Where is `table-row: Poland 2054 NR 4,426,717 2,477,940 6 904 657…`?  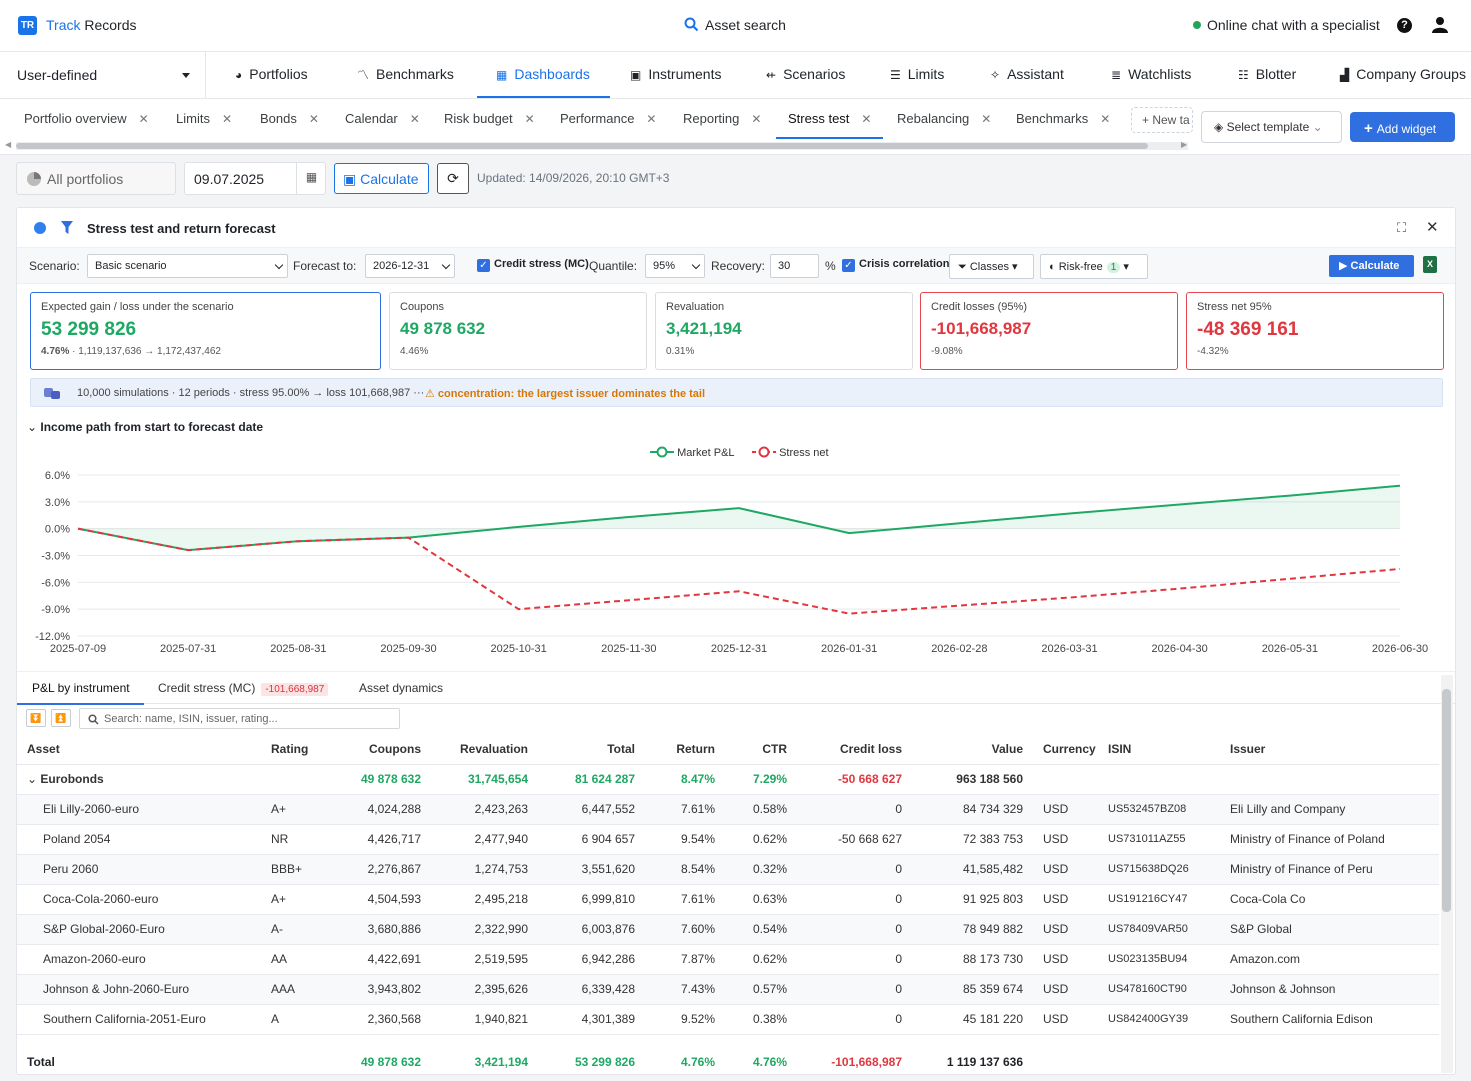
table-row: Poland 2054 NR 4,426,717 2,477,940 6 904 657… is located at coordinates (728, 839).